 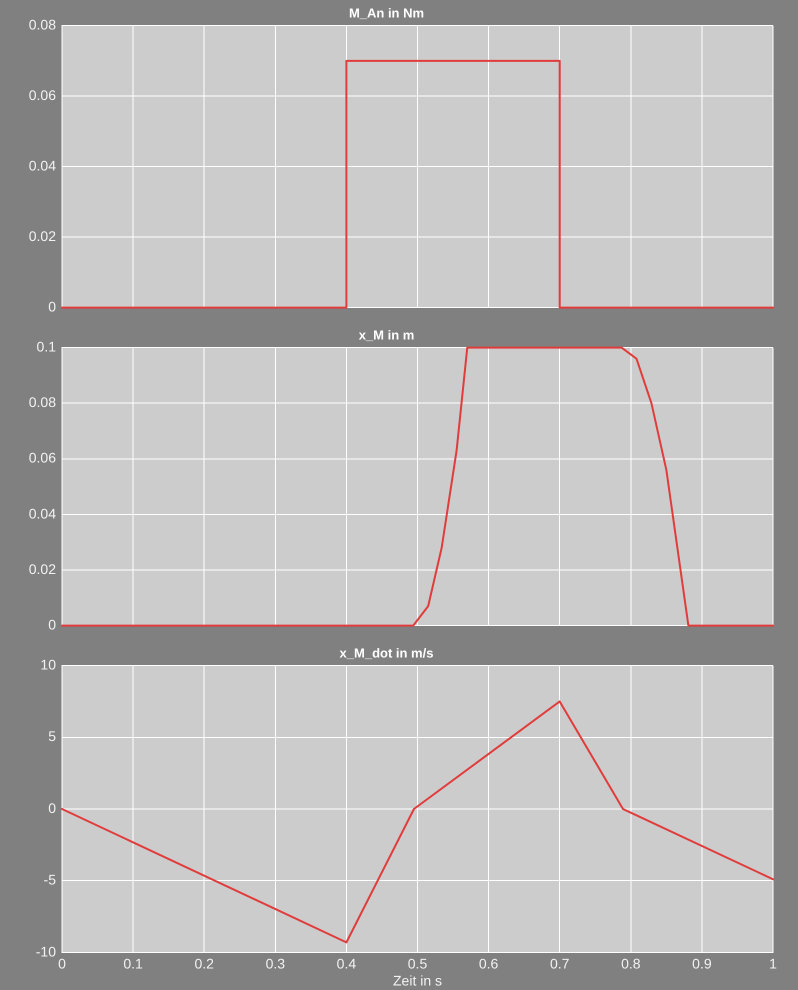 I want to click on x-tick-label: 0.7, so click(x=560, y=964).